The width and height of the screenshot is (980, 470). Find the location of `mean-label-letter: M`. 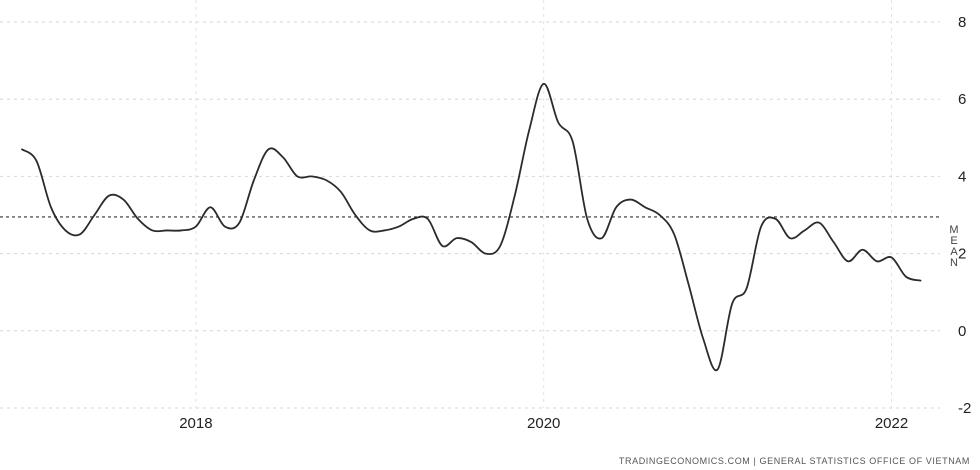

mean-label-letter: M is located at coordinates (953, 230).